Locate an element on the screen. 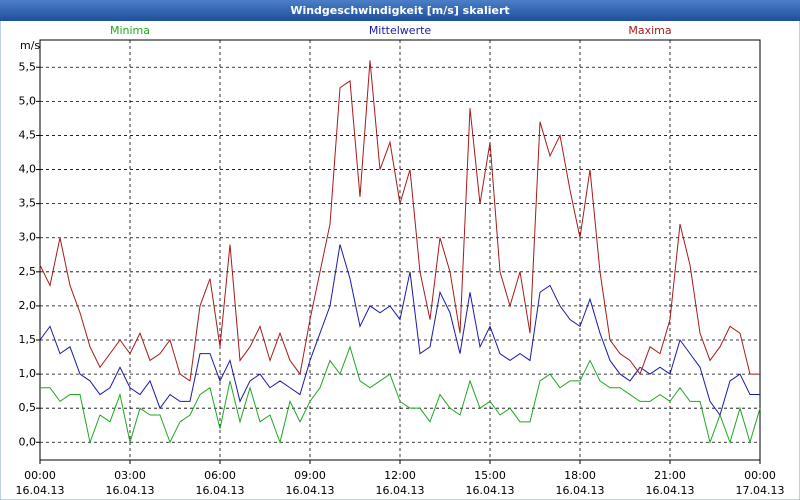  y-tick-label: 3,5 is located at coordinates (28, 203).